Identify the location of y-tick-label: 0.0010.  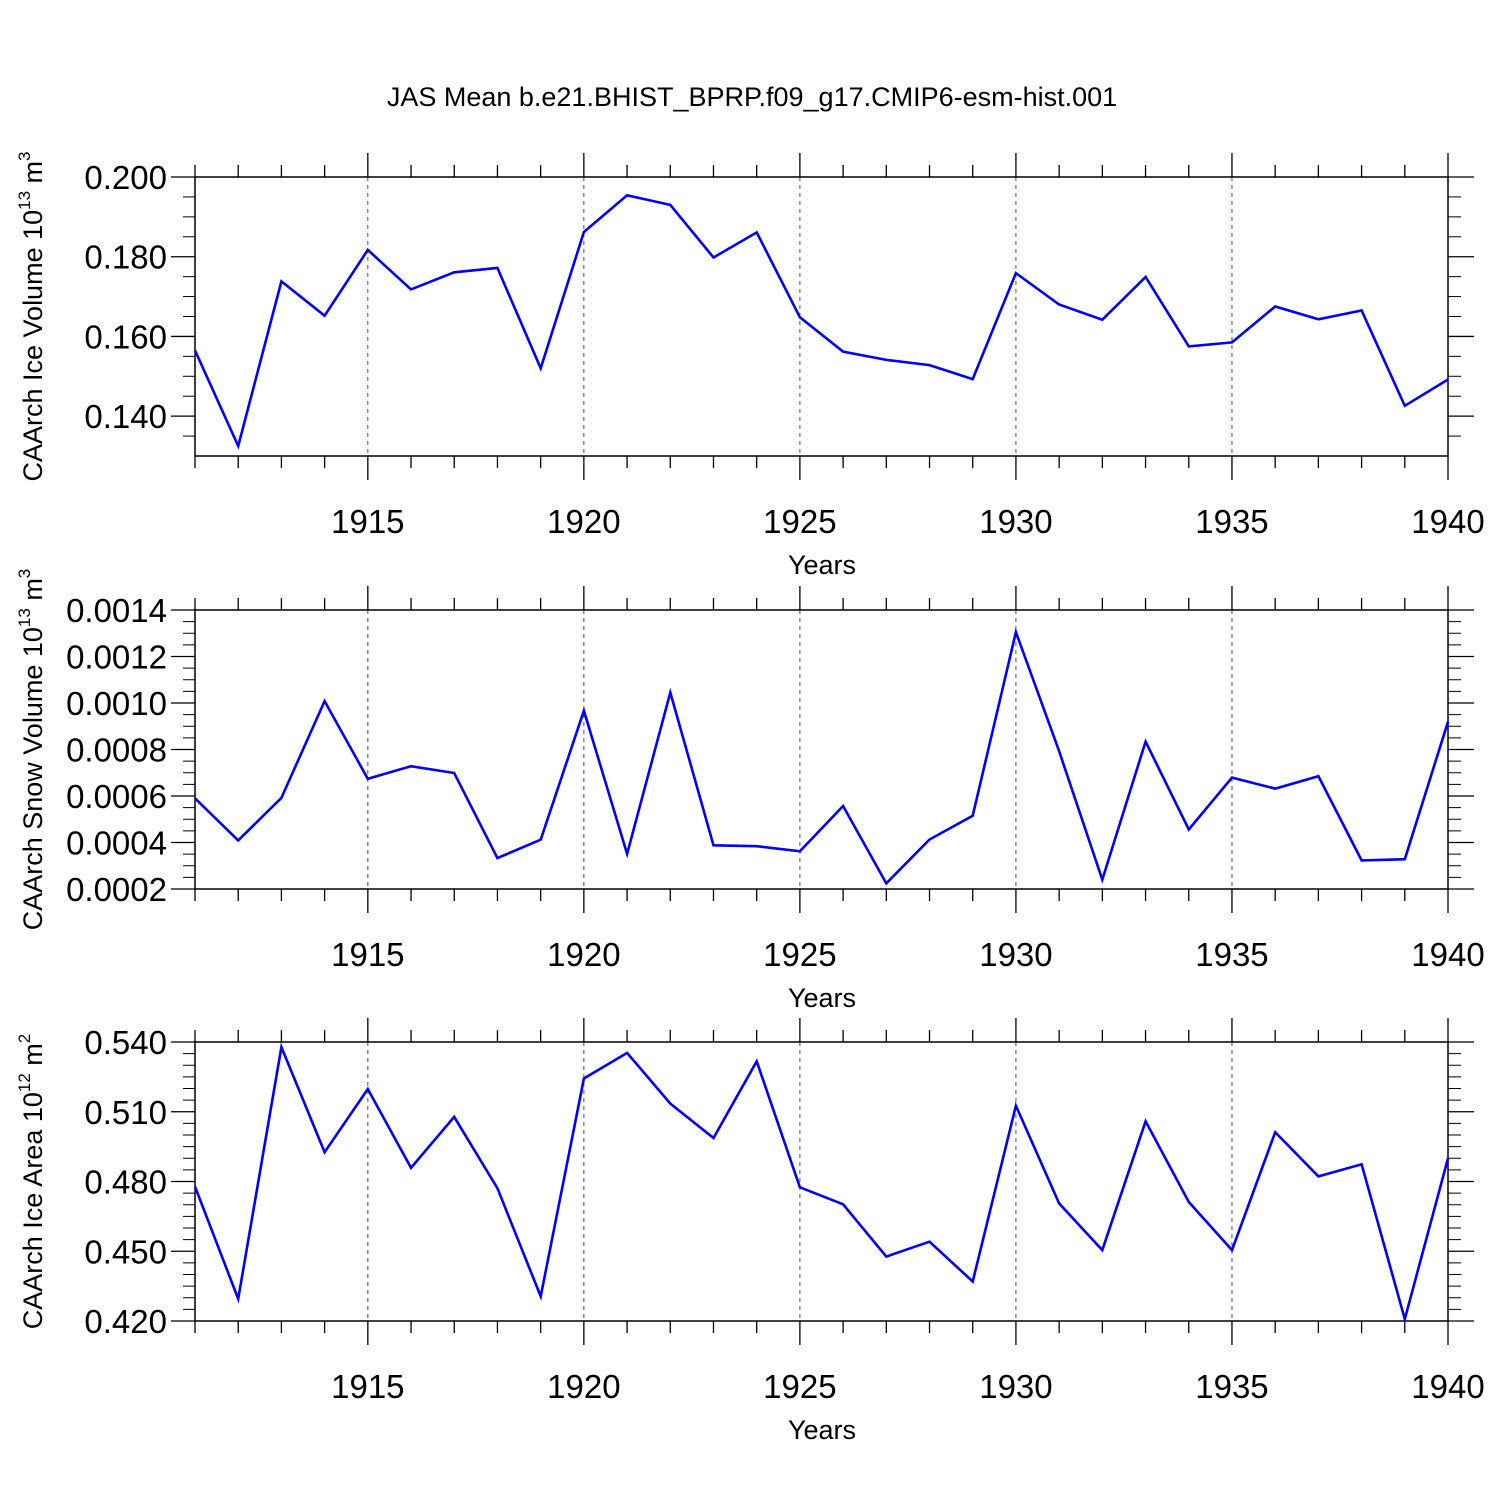
(116, 703).